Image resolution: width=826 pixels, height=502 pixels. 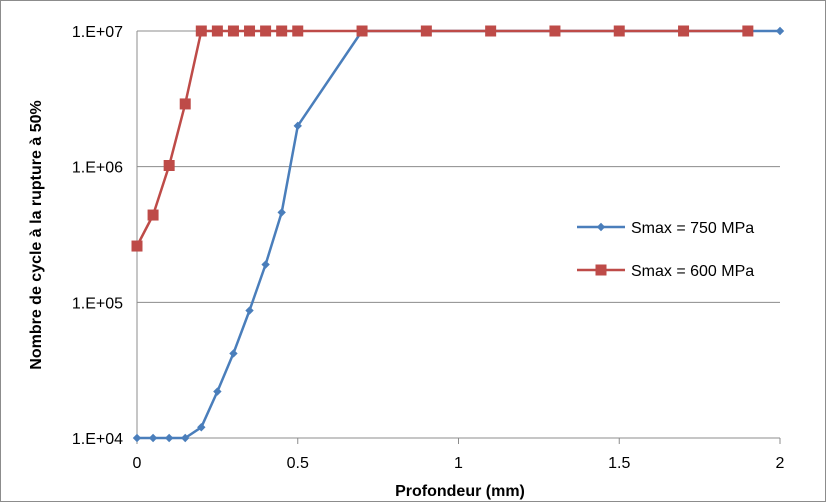 I want to click on x-axis-title: Profondeur (mm), so click(x=460, y=491).